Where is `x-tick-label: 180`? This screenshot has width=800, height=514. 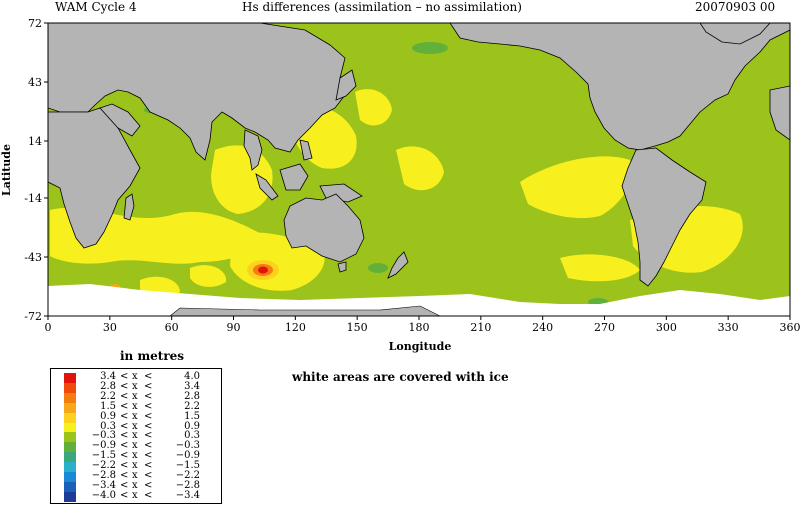 x-tick-label: 180 is located at coordinates (419, 327).